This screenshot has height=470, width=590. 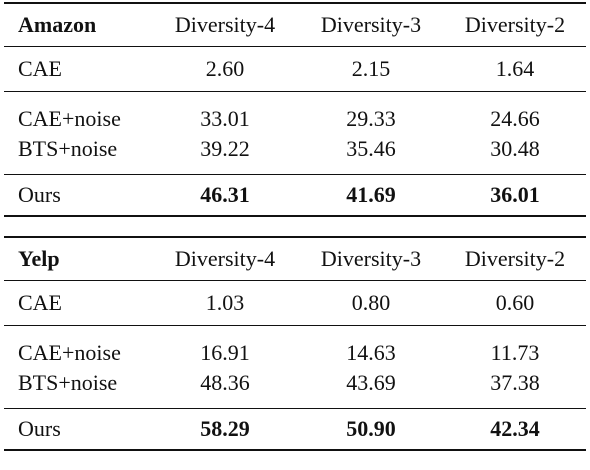 What do you see at coordinates (371, 303) in the screenshot?
I see `table-cell: 0.80` at bounding box center [371, 303].